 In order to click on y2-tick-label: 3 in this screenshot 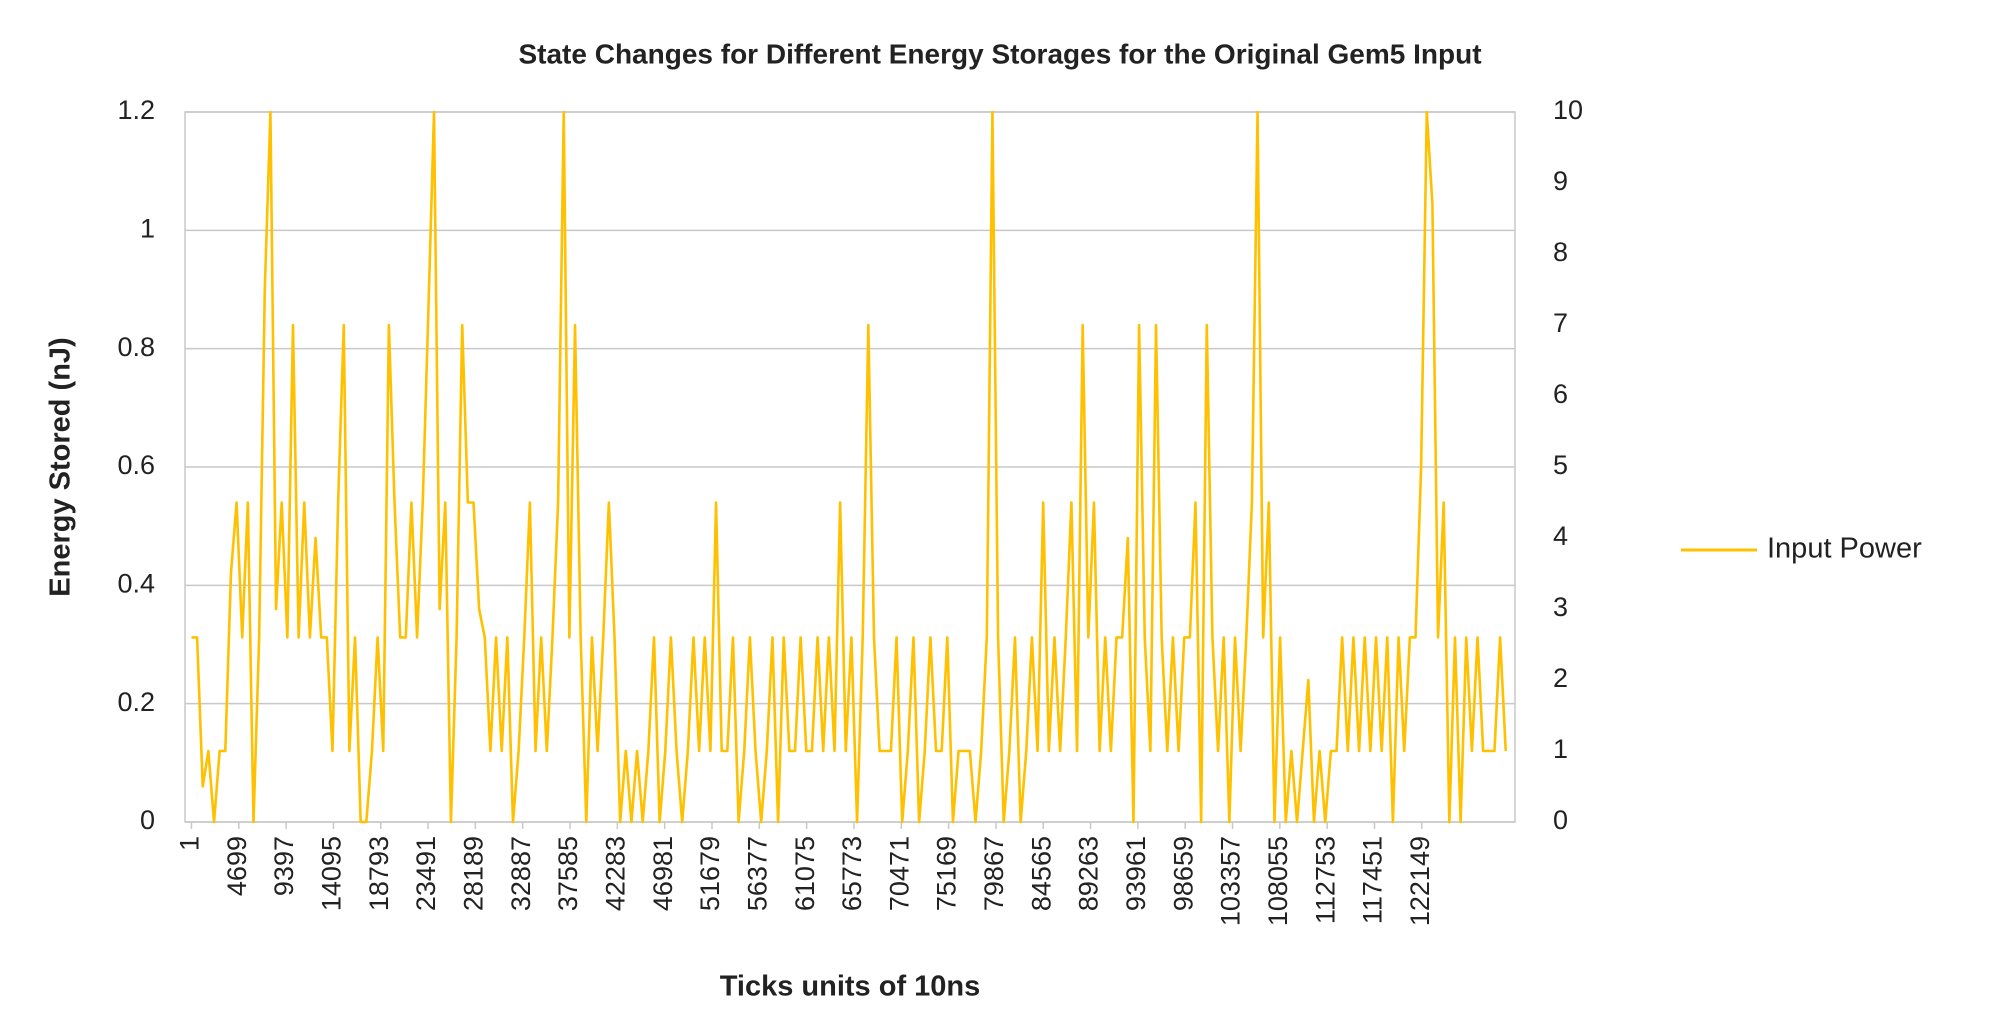, I will do `click(1560, 607)`.